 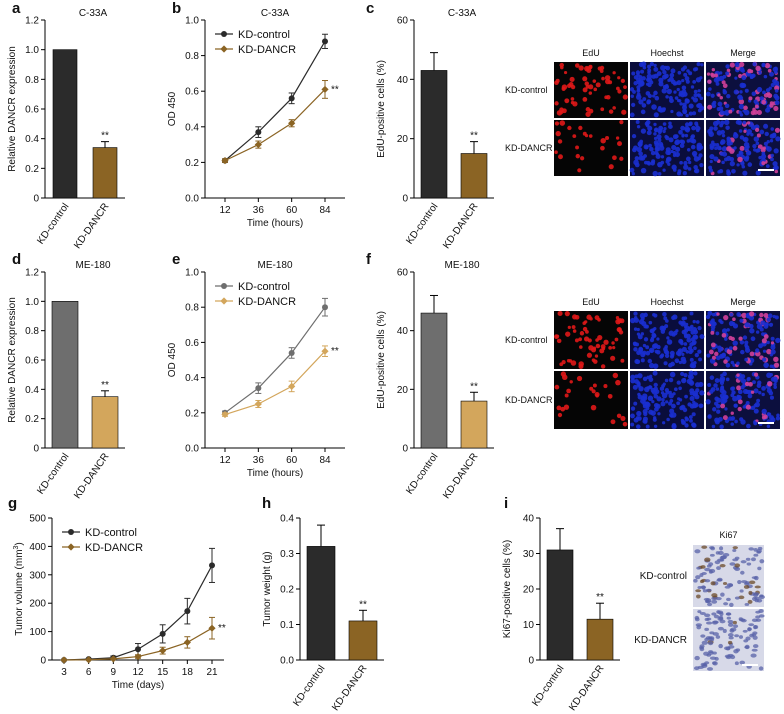 What do you see at coordinates (16, 8) in the screenshot?
I see `panel-letter-a: a` at bounding box center [16, 8].